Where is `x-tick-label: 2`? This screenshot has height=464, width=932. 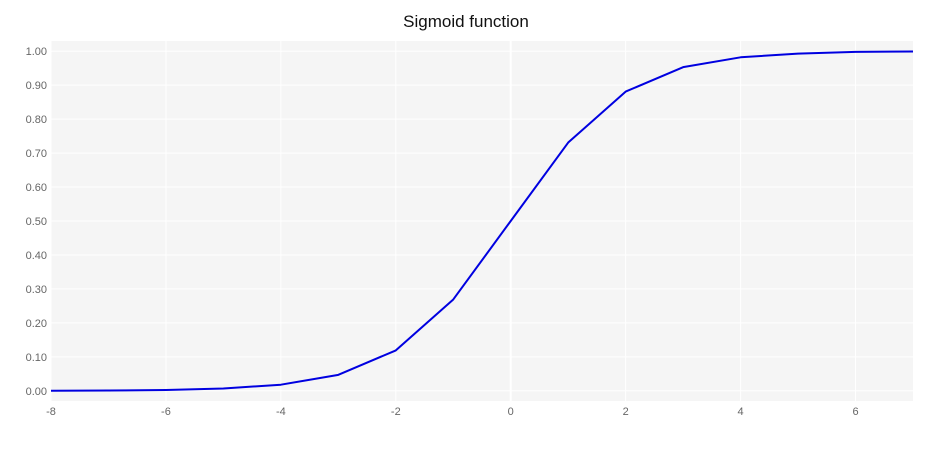 x-tick-label: 2 is located at coordinates (626, 412).